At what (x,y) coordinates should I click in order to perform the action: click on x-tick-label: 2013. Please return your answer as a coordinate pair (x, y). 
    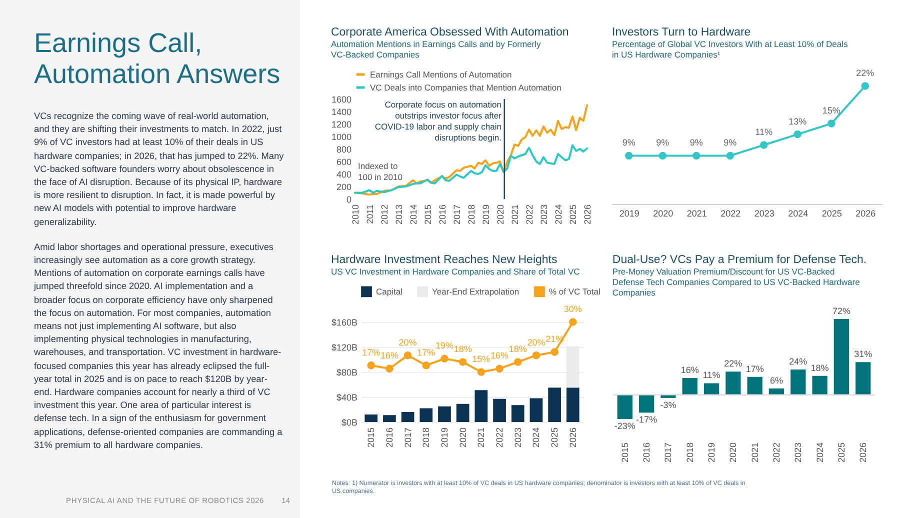
    Looking at the image, I should click on (399, 214).